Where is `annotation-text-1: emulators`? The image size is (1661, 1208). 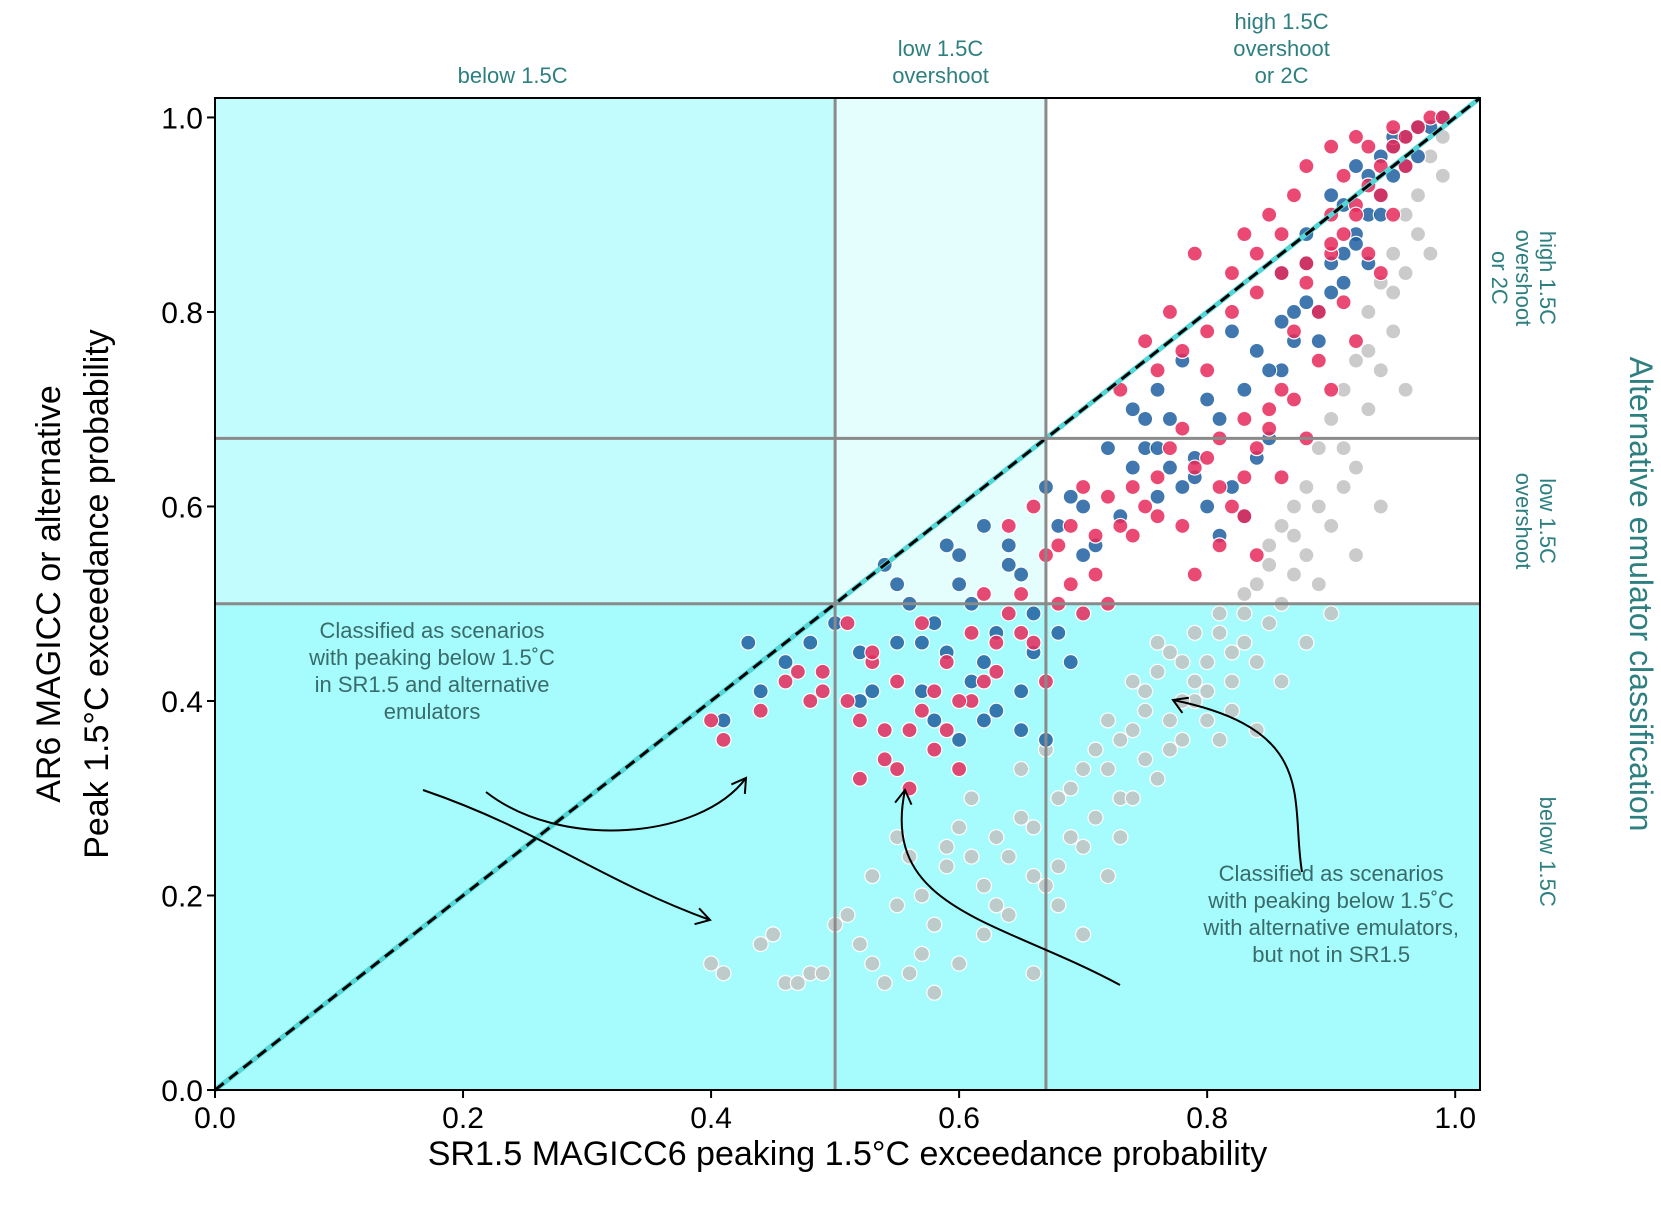 annotation-text-1: emulators is located at coordinates (432, 711).